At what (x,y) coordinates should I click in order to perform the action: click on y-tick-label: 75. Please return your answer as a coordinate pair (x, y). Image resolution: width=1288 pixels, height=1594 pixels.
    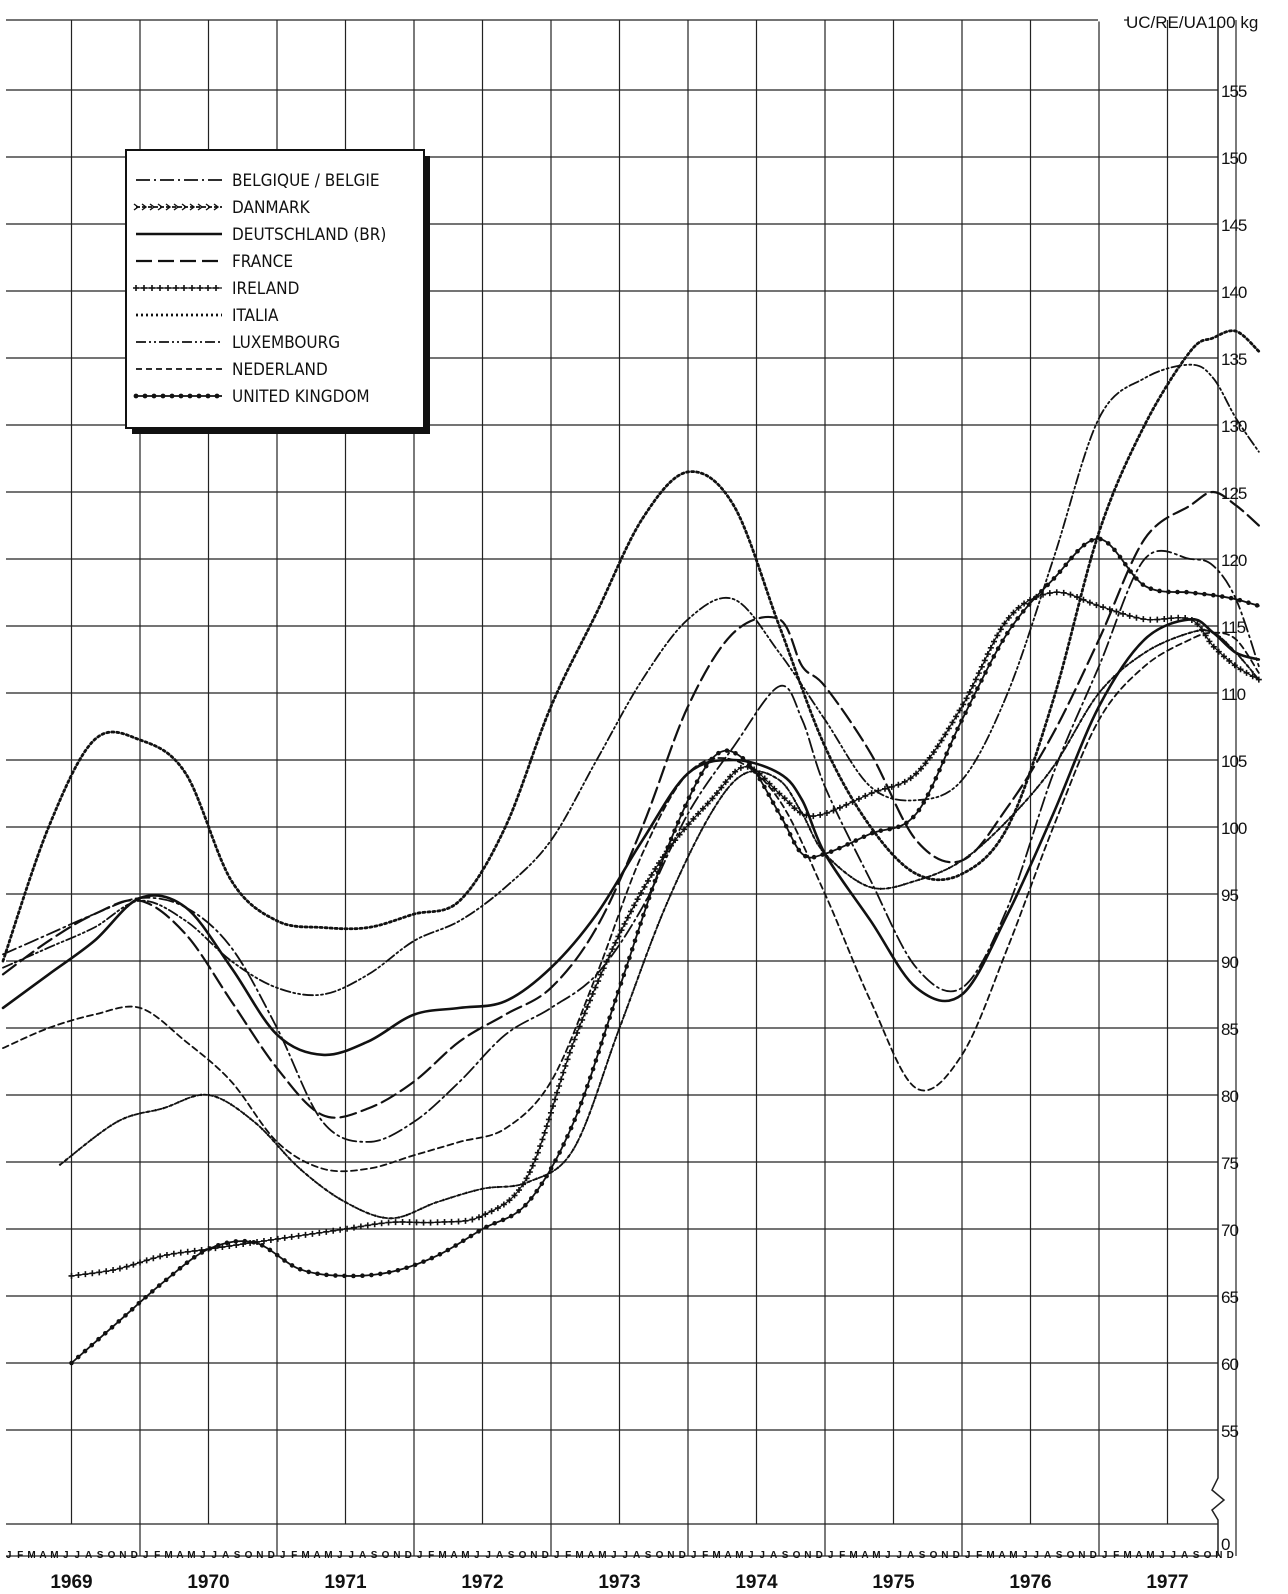
    Looking at the image, I should click on (1229, 1163).